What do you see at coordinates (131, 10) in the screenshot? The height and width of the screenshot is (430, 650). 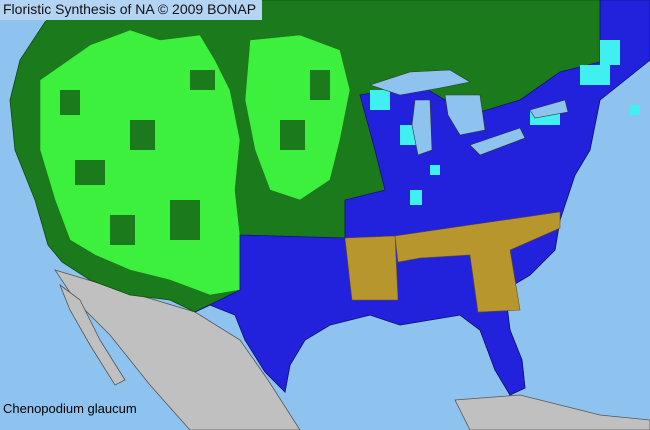 I see `map-title: Floristic Synthesis of NA © 2009 BONAP` at bounding box center [131, 10].